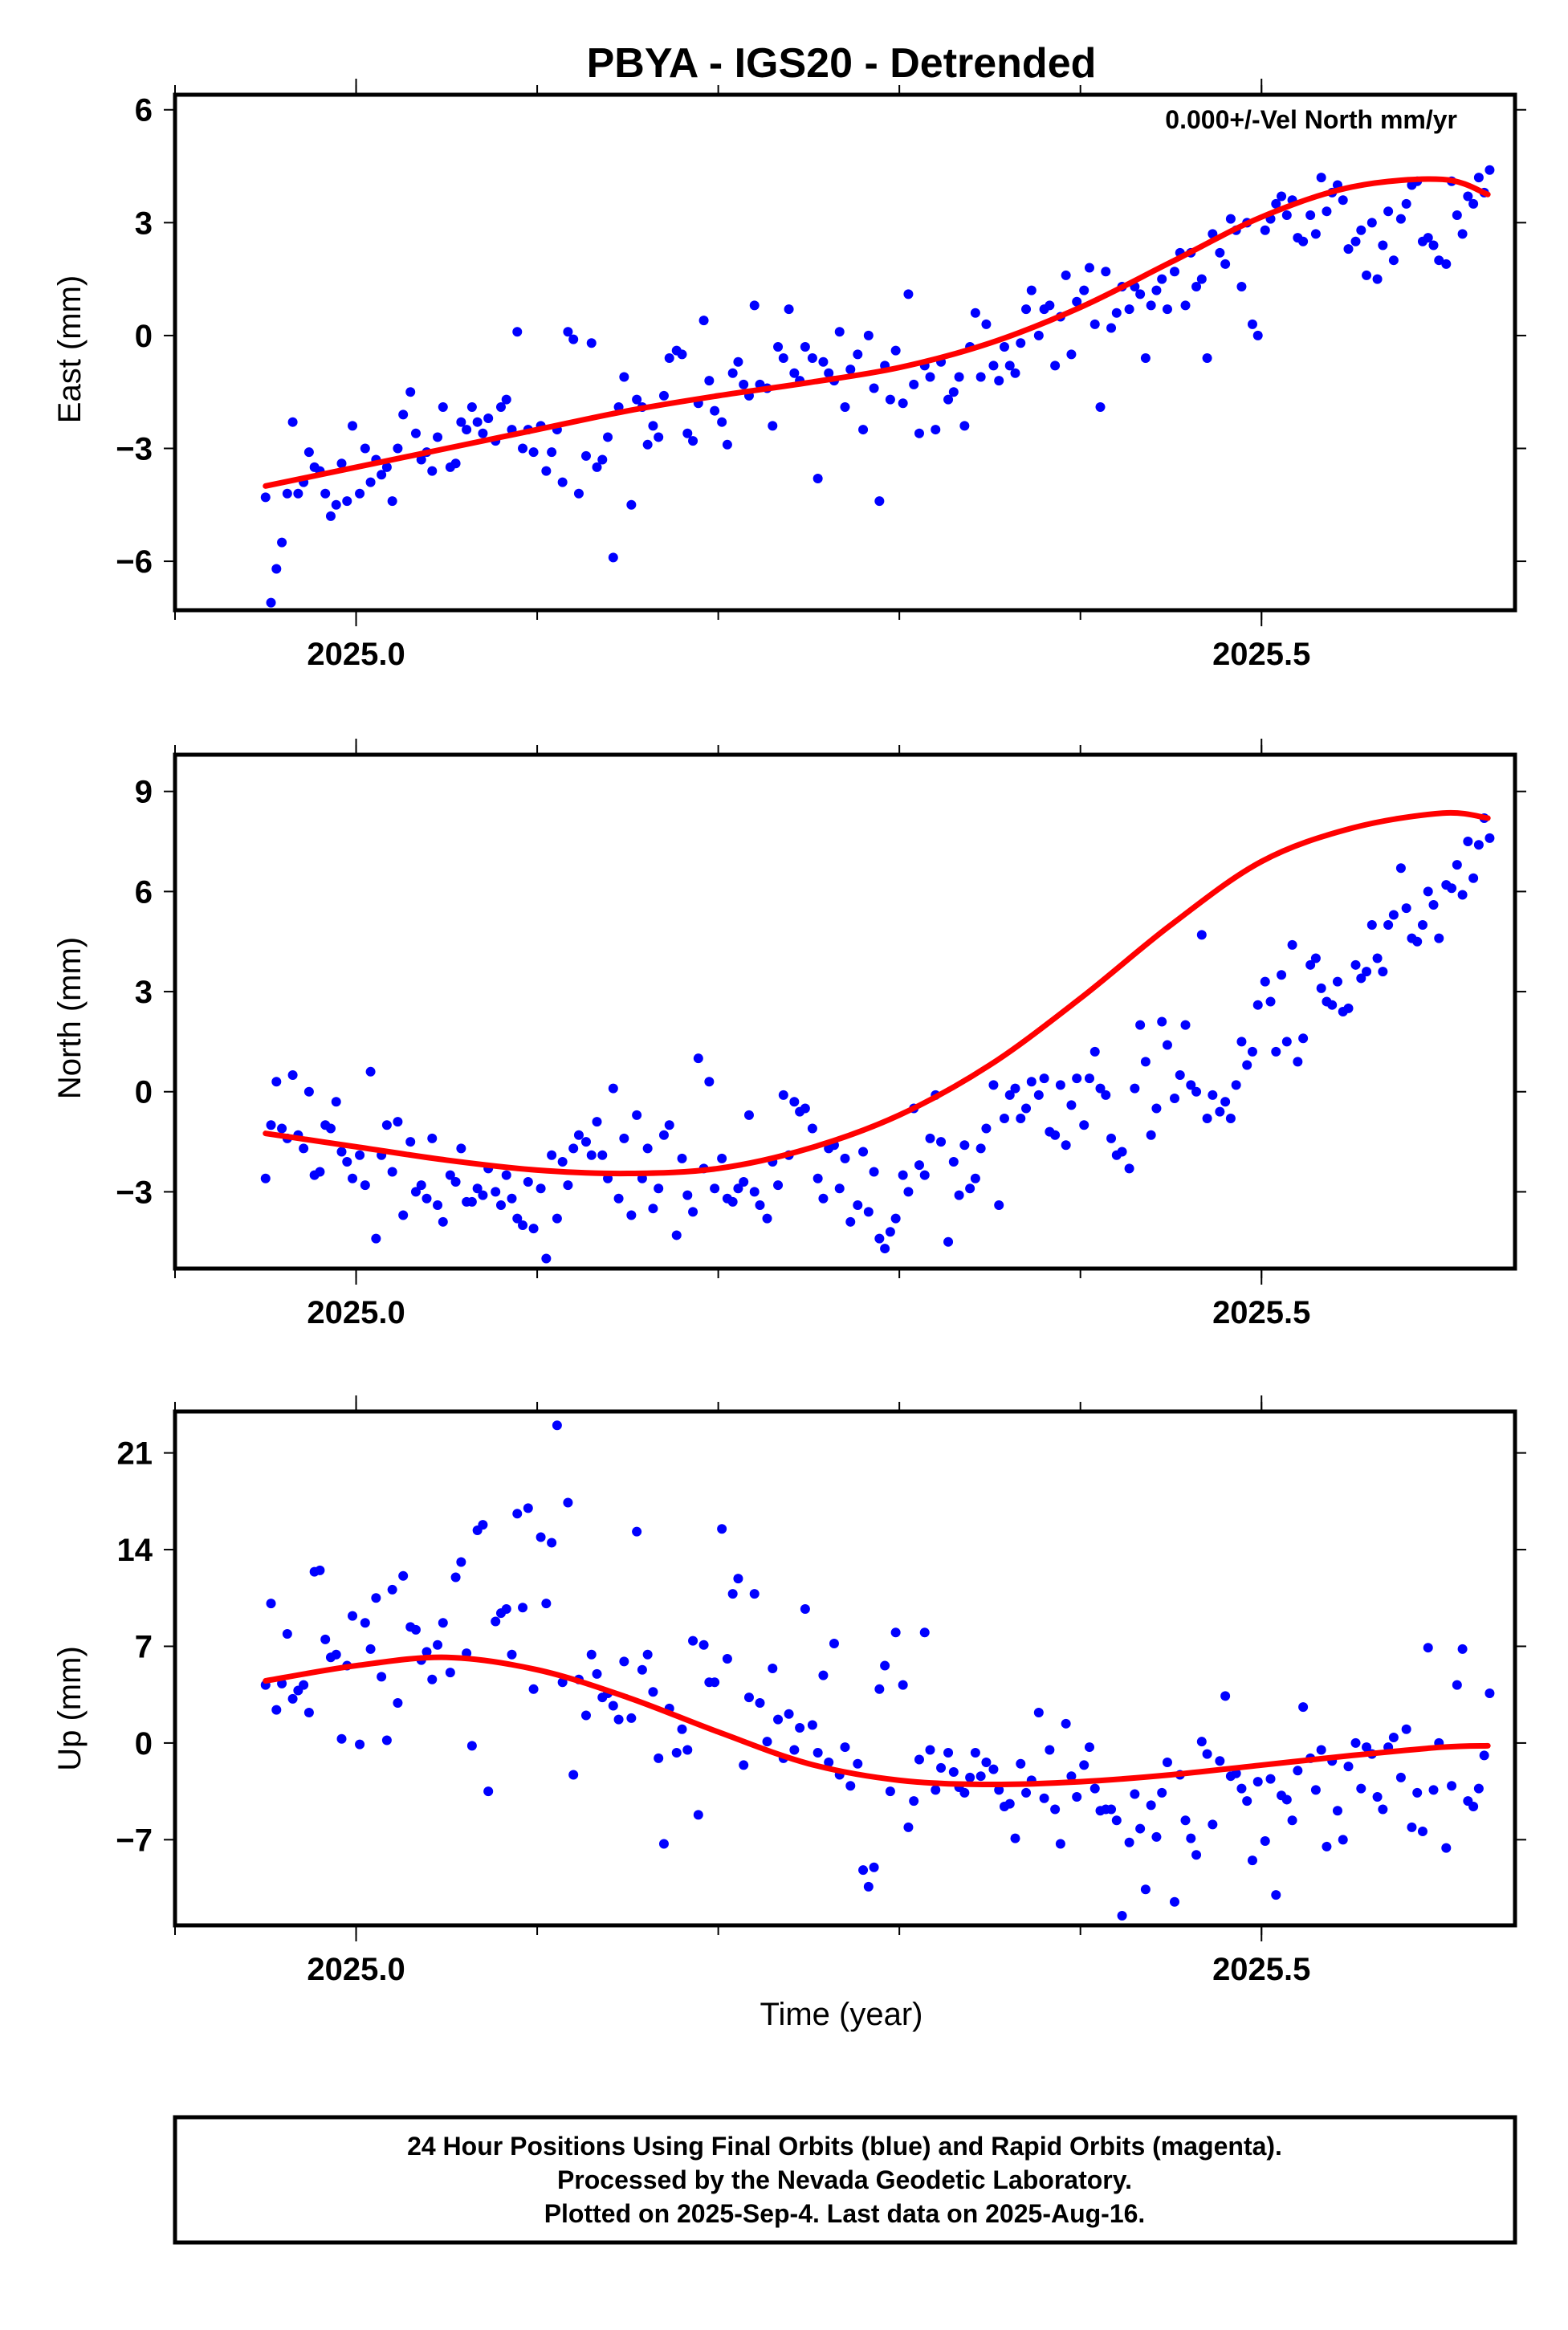  I want to click on east-fit-layer, so click(877, 332).